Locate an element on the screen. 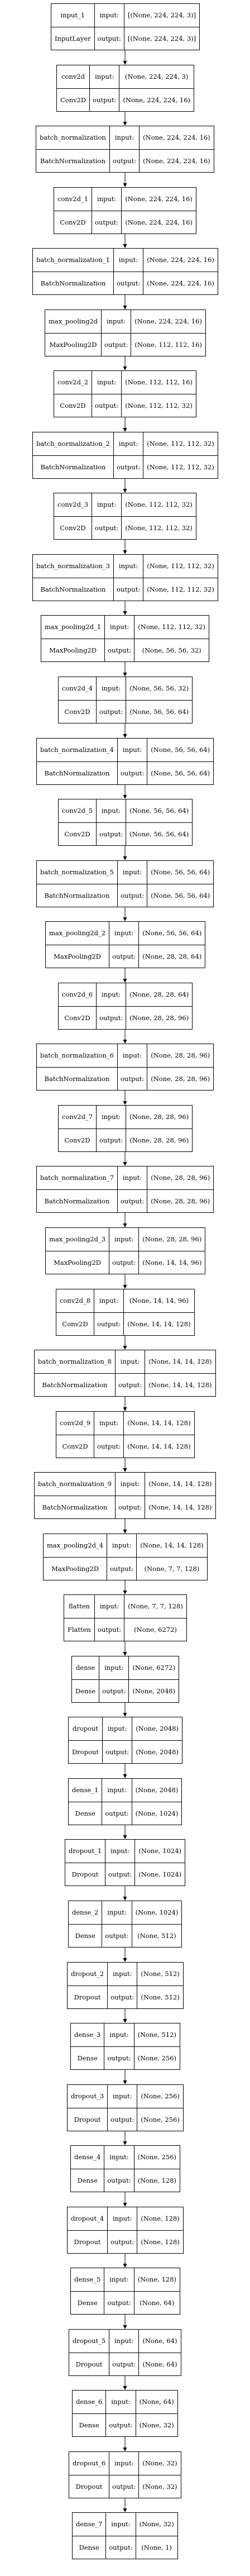 Image resolution: width=250 pixels, height=2576 pixels. input-shape: (None, 224, 224, 3) is located at coordinates (156, 77).